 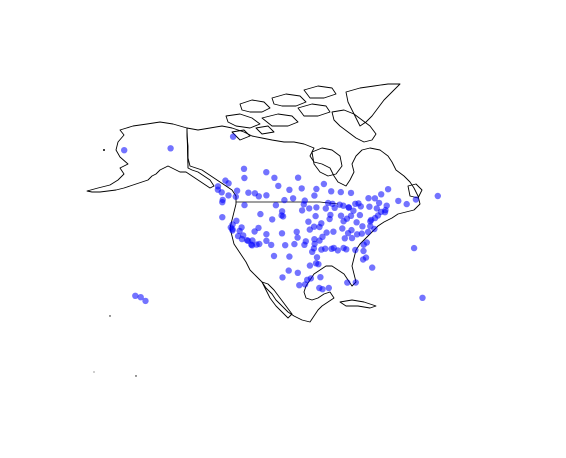 I want to click on alaska-canada-border, so click(x=187, y=148).